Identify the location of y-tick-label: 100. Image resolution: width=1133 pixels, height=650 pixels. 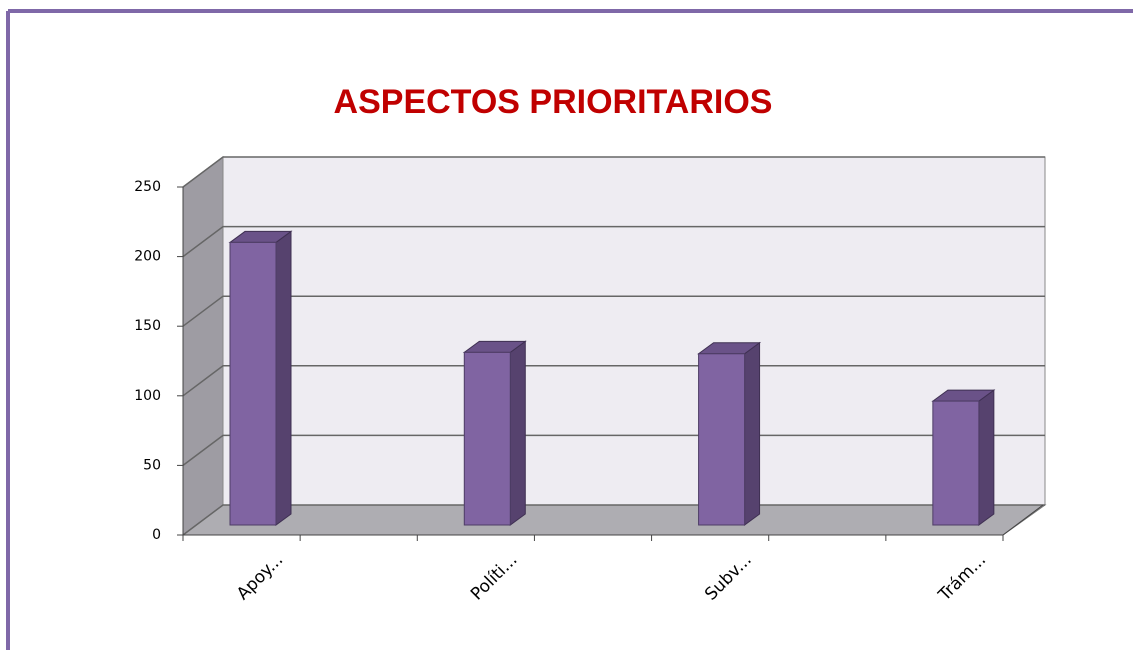
(147, 396).